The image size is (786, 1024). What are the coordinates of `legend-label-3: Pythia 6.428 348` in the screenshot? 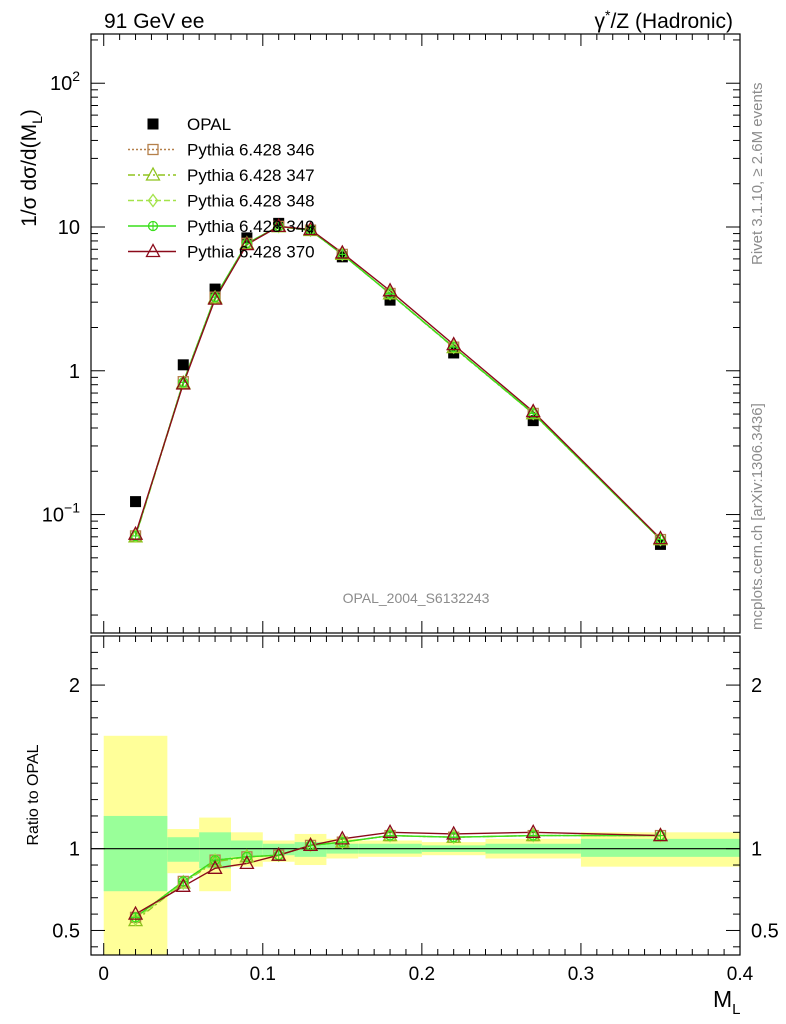 It's located at (251, 201).